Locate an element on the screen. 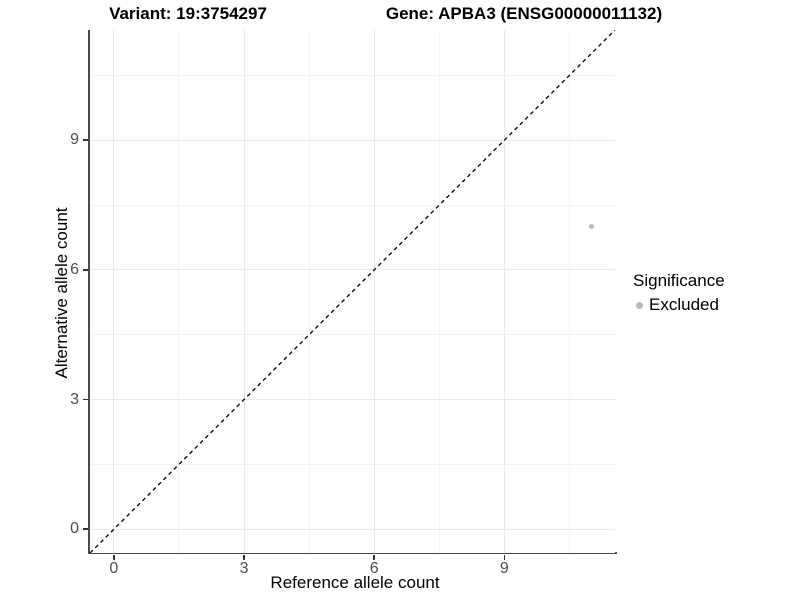  y-tick-label: 9 is located at coordinates (74, 140).